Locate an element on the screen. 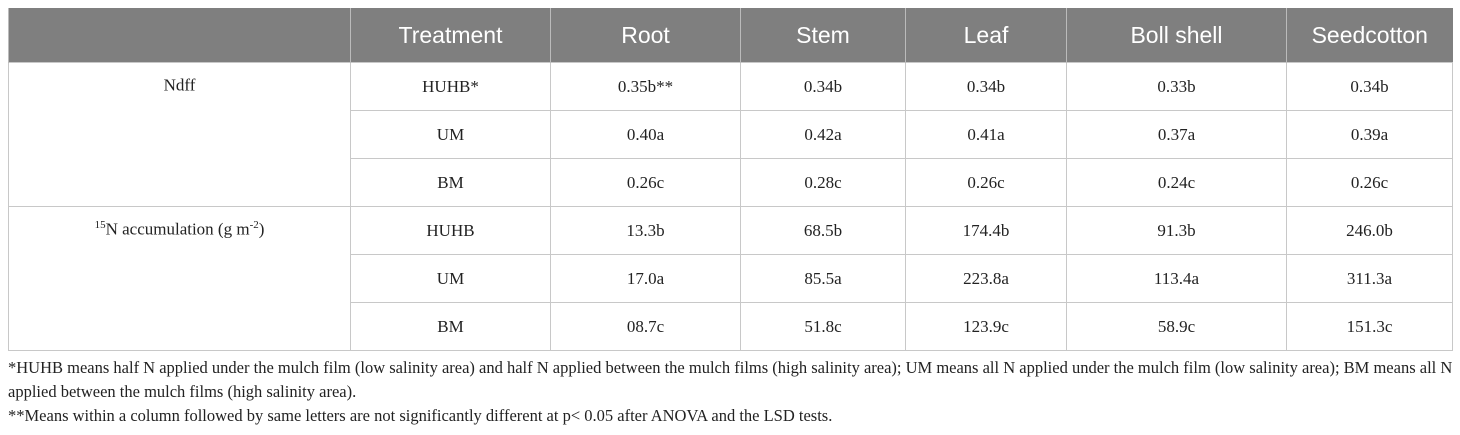 The width and height of the screenshot is (1460, 435). cell: 0.39a is located at coordinates (1369, 134).